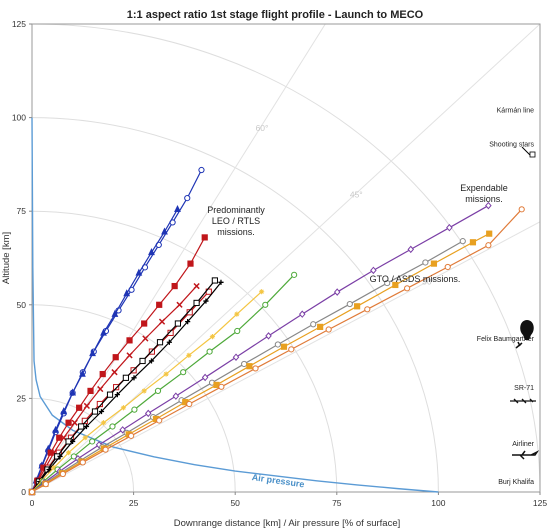  I want to click on y-tick-label: 0, so click(23, 492).